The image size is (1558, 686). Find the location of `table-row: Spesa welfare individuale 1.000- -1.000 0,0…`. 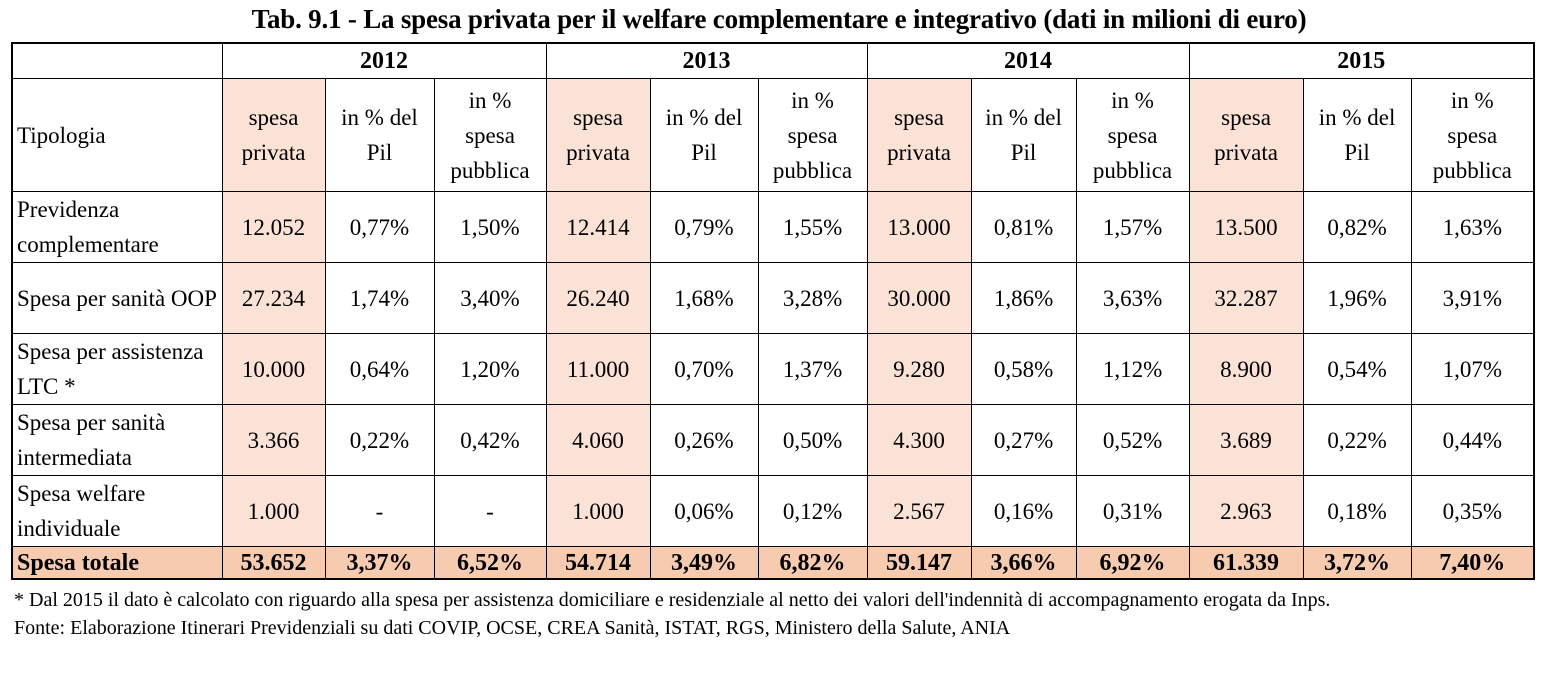

table-row: Spesa welfare individuale 1.000- -1.000 0,0… is located at coordinates (773, 511).